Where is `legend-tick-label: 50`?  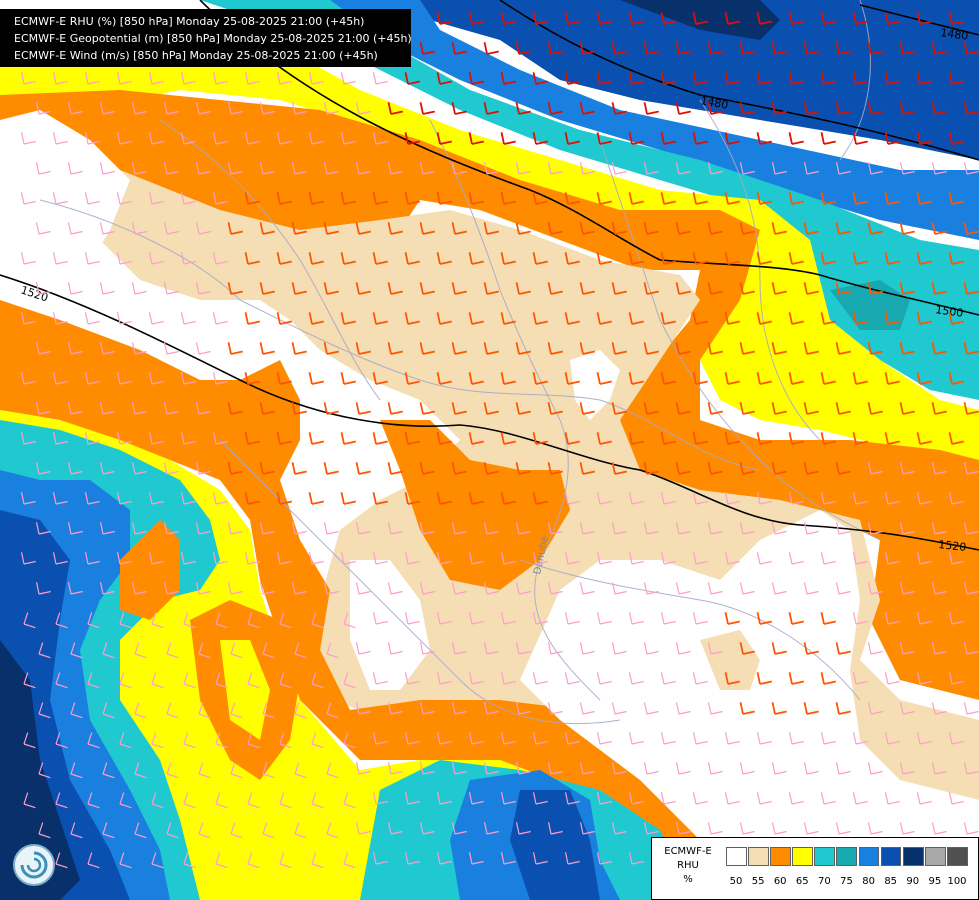
legend-tick-label: 50 is located at coordinates (736, 881).